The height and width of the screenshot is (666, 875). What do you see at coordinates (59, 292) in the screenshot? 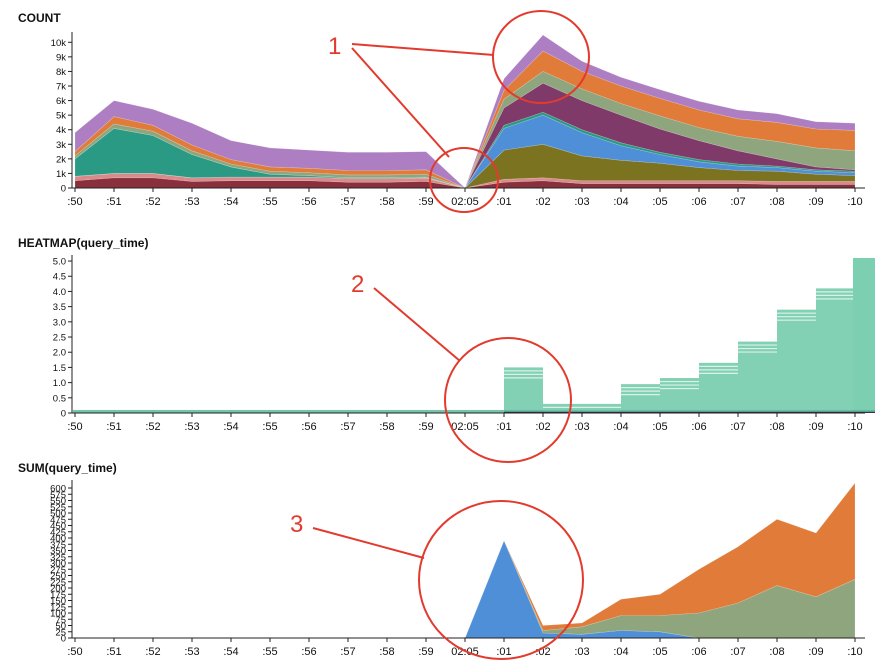
I see `y-tick-label: 4.0` at bounding box center [59, 292].